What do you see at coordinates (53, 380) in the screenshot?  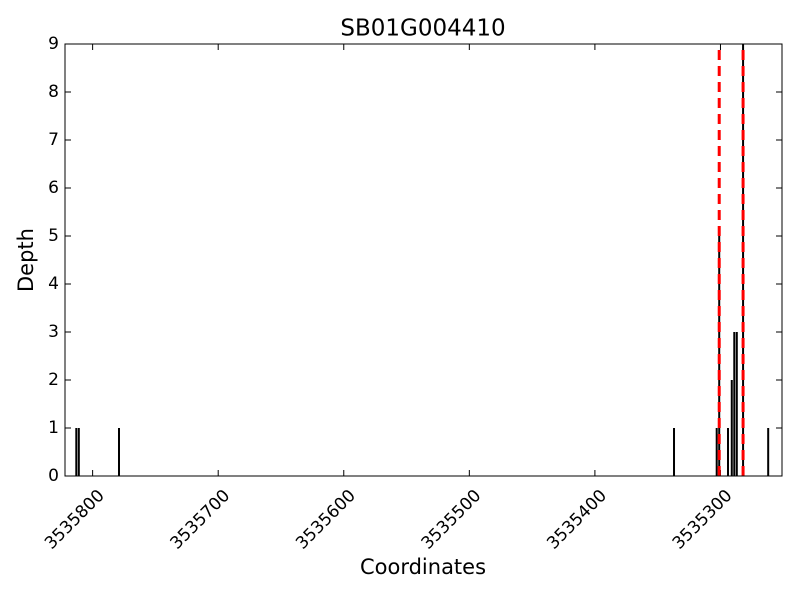 I see `y-tick-label: 2` at bounding box center [53, 380].